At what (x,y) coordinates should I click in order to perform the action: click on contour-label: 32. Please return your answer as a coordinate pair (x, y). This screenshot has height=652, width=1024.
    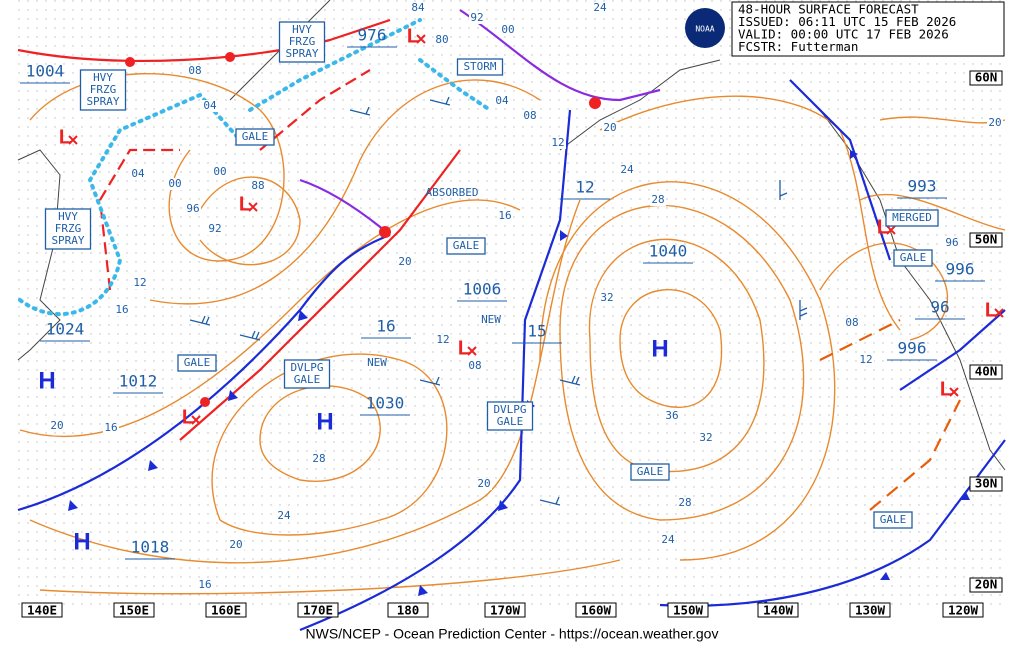
    Looking at the image, I should click on (705, 437).